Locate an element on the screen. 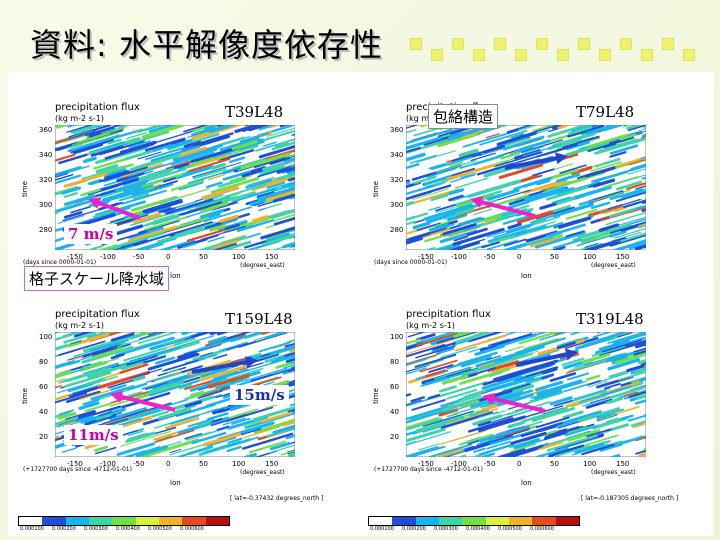  panel-label: T319L48 is located at coordinates (610, 319).